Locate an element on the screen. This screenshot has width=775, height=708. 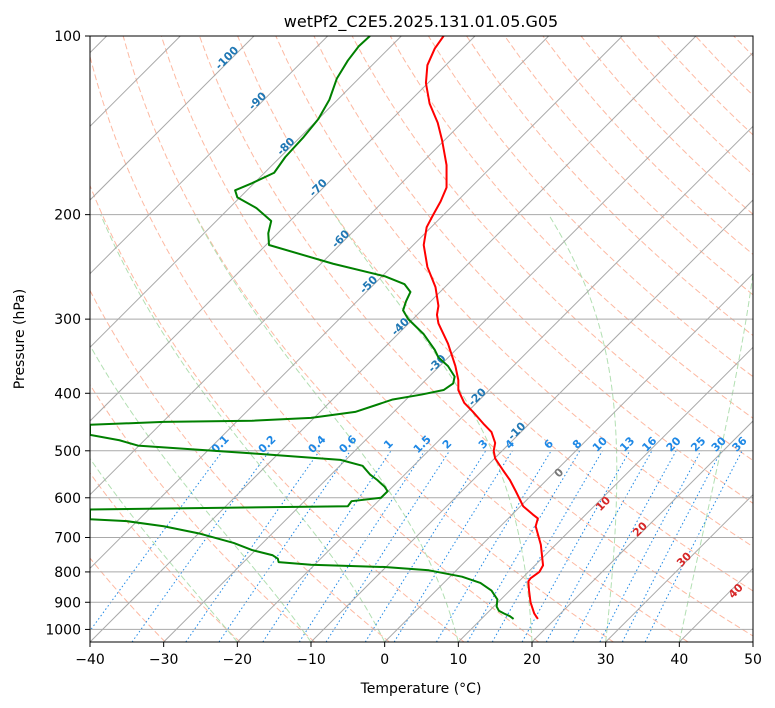
y-axis-label: Pressure (hPa) is located at coordinates (20, 339).